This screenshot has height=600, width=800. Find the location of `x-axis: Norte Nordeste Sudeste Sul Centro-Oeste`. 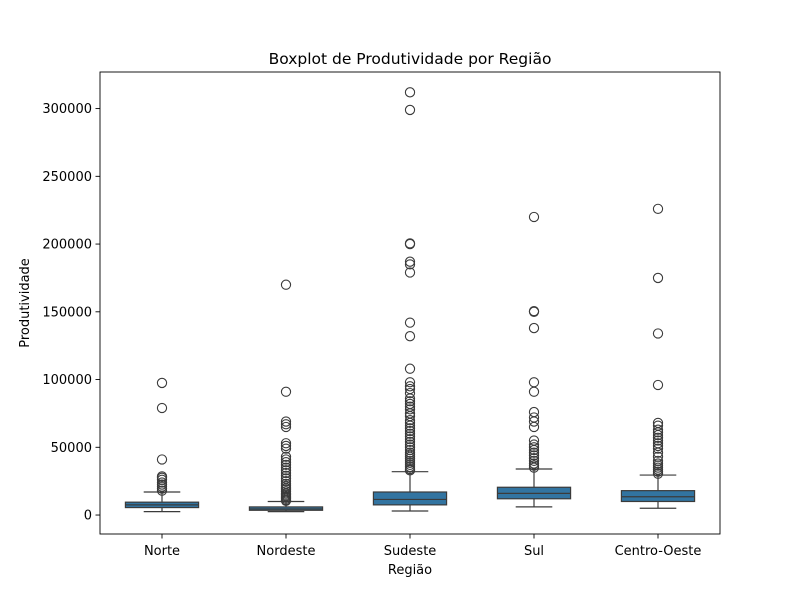

x-axis: Norte Nordeste Sudeste Sul Centro-Oeste is located at coordinates (422, 546).